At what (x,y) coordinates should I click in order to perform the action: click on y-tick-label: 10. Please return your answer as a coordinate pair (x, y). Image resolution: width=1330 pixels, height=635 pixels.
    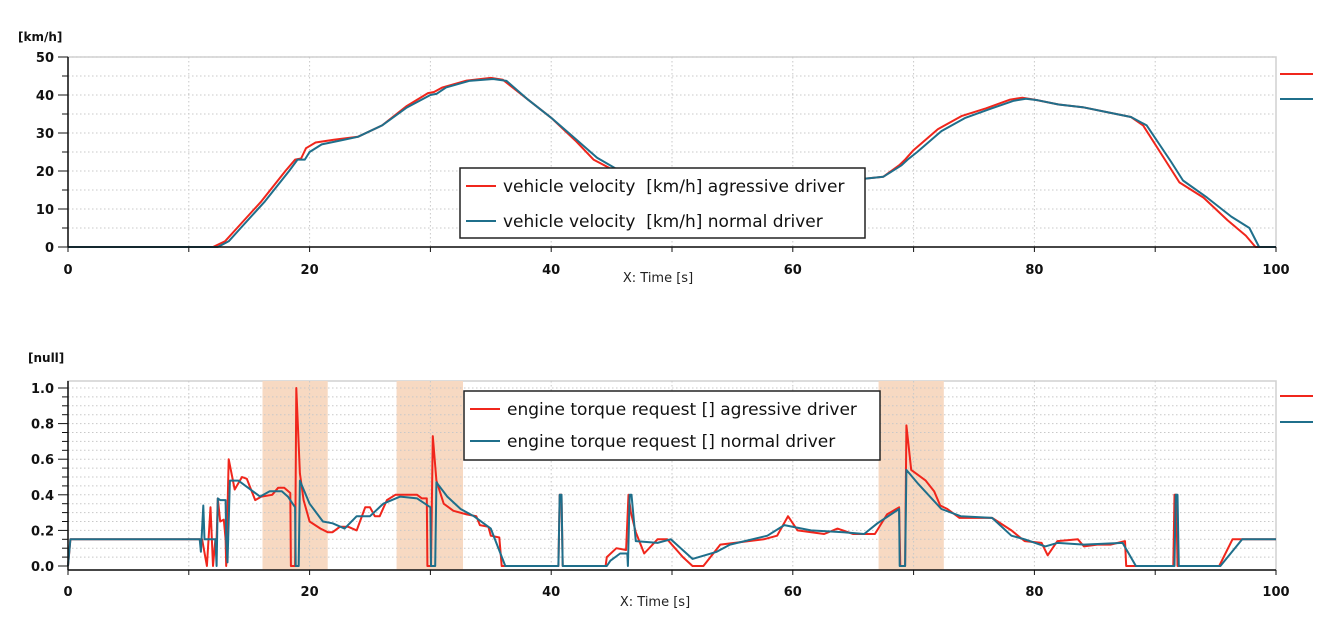
    Looking at the image, I should click on (45, 210).